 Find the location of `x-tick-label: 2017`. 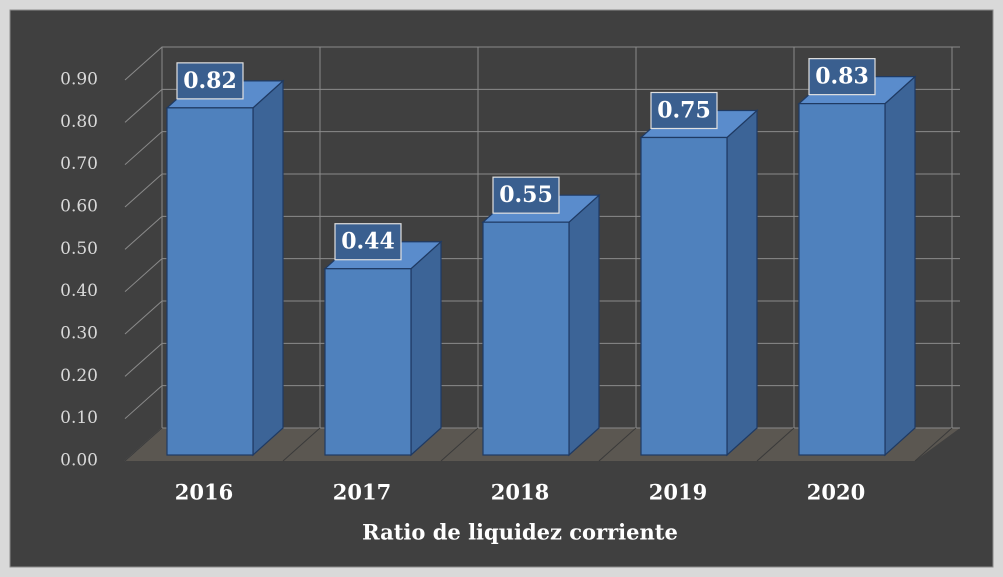

x-tick-label: 2017 is located at coordinates (362, 492).